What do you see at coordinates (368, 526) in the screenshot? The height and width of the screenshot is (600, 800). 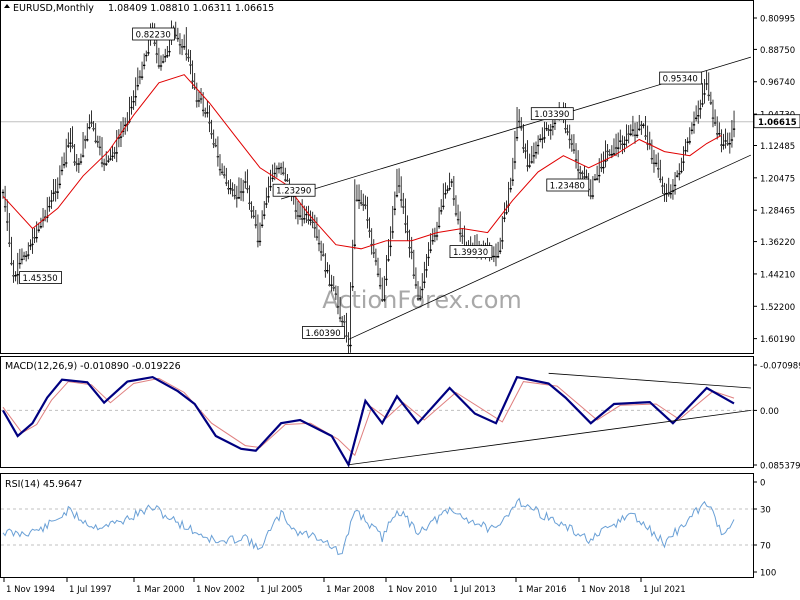 I see `rsi-line` at bounding box center [368, 526].